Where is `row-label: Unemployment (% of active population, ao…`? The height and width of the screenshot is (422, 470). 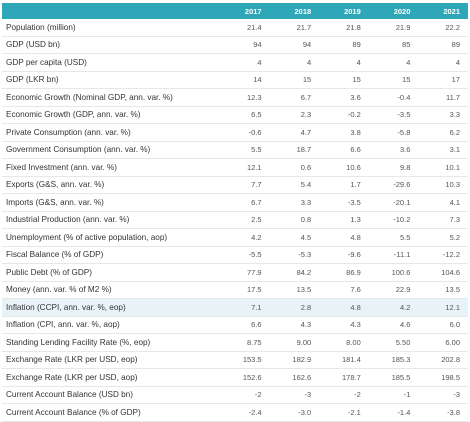
row-label: Unemployment (% of active population, ao… is located at coordinates (111, 237).